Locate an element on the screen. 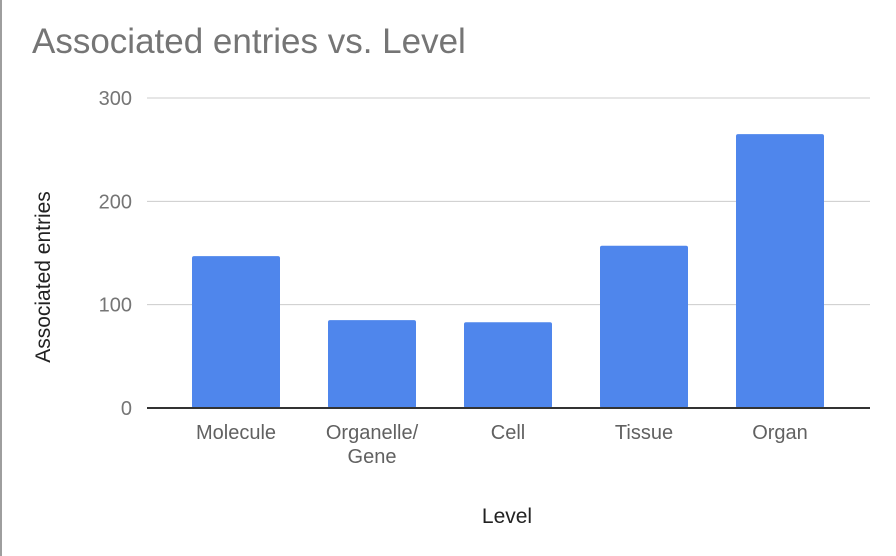 The height and width of the screenshot is (556, 896). category-label: Molecule is located at coordinates (236, 433).